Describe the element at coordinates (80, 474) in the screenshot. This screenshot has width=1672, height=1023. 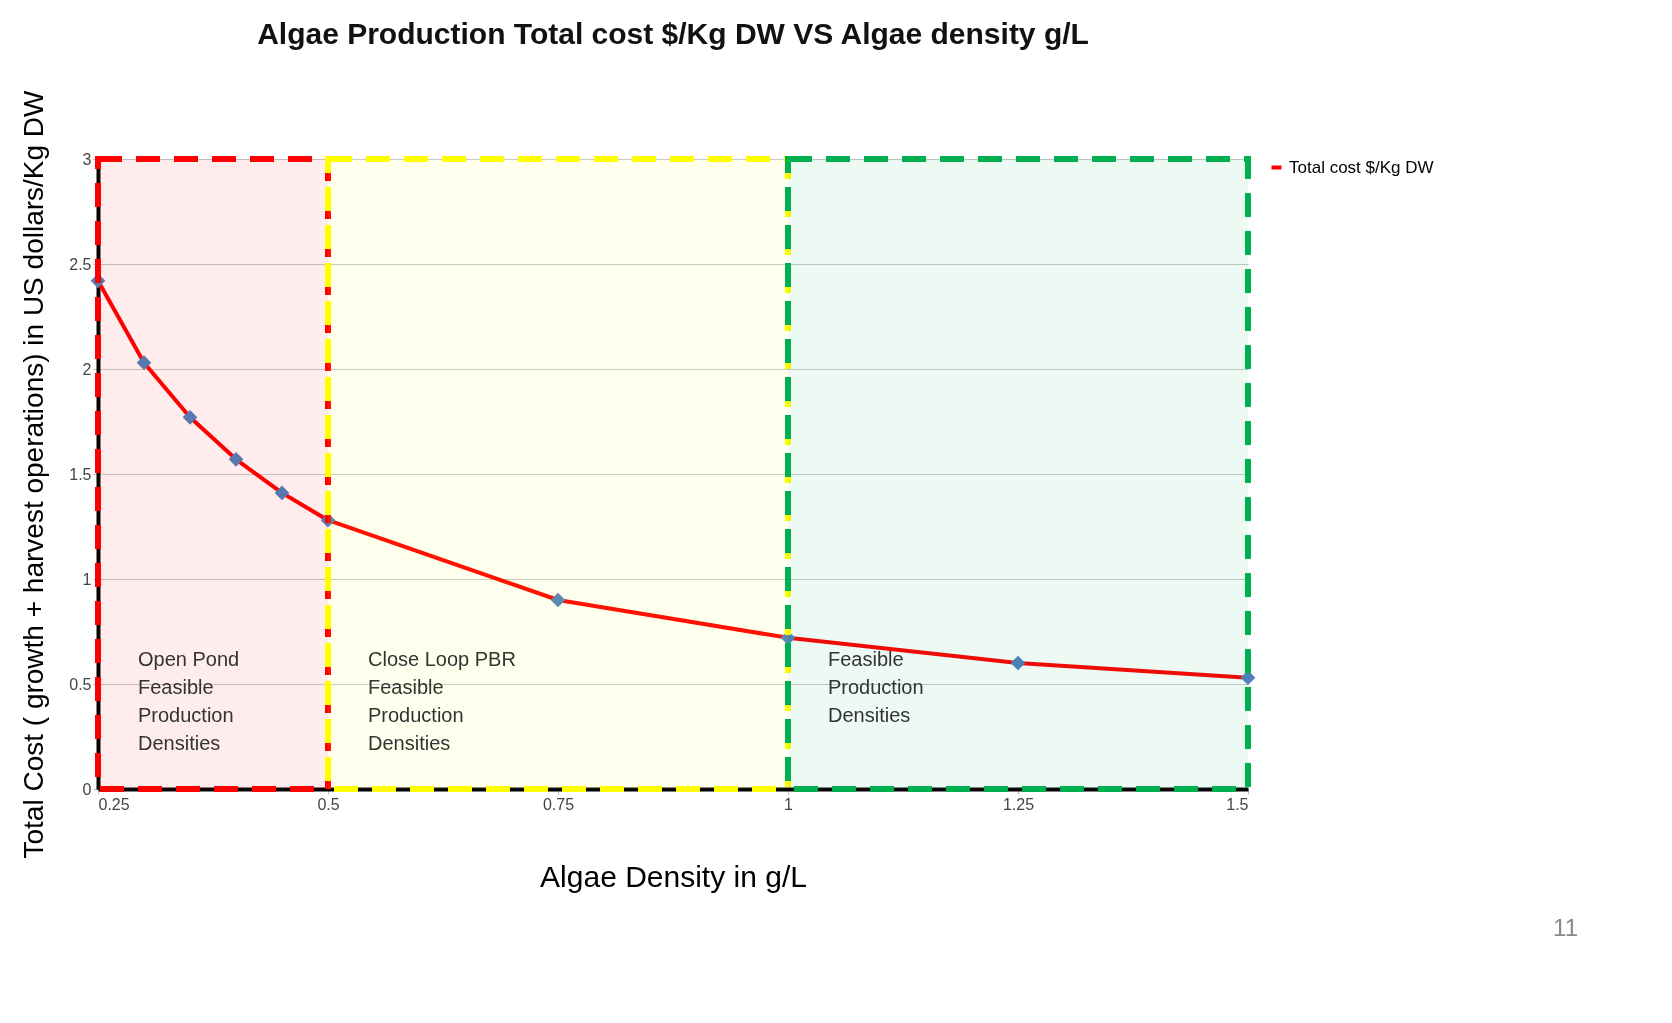
I see `y-tick-label: 1.5` at that location.